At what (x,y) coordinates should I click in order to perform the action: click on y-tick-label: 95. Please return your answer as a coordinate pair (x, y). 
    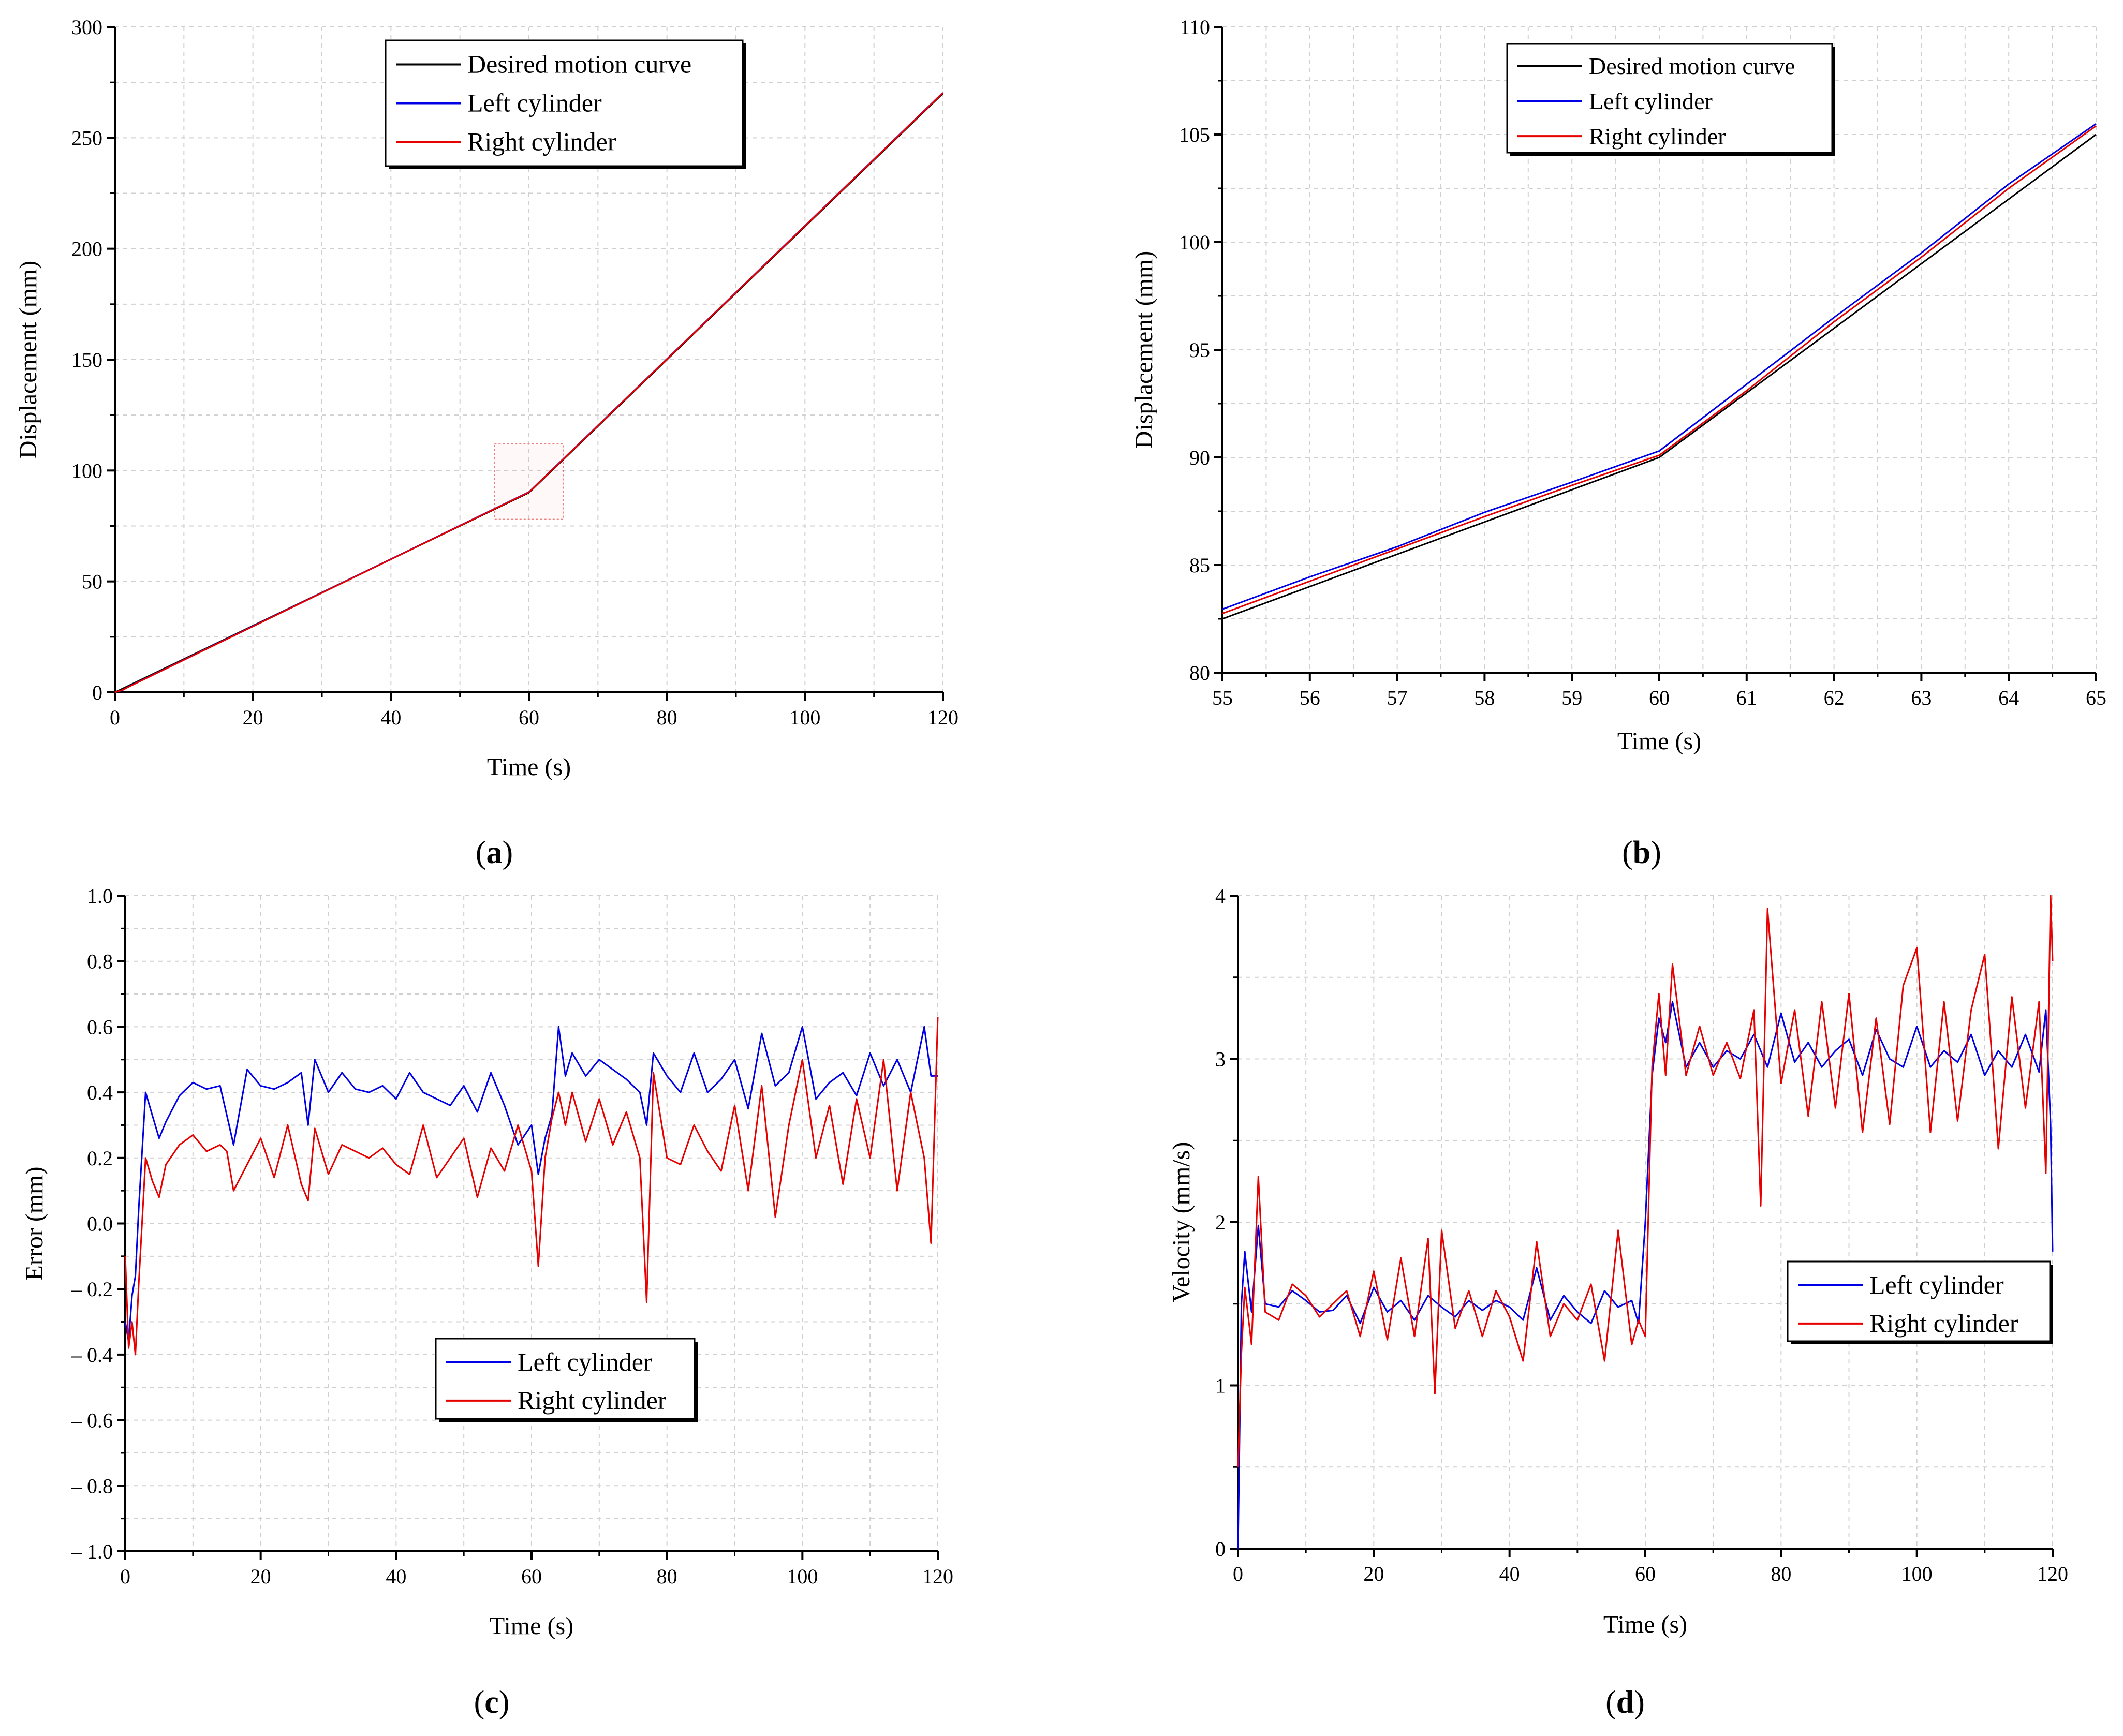
    Looking at the image, I should click on (1199, 350).